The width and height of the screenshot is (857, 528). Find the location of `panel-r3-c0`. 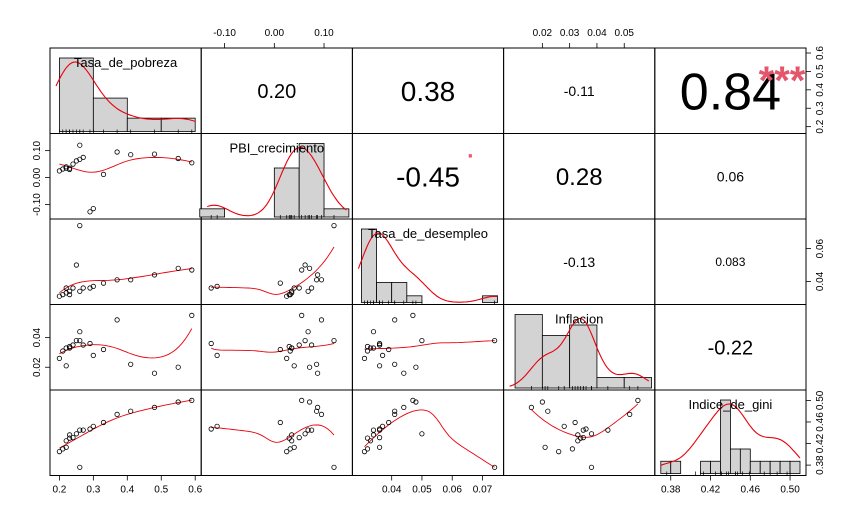

panel-r3-c0 is located at coordinates (125, 347).